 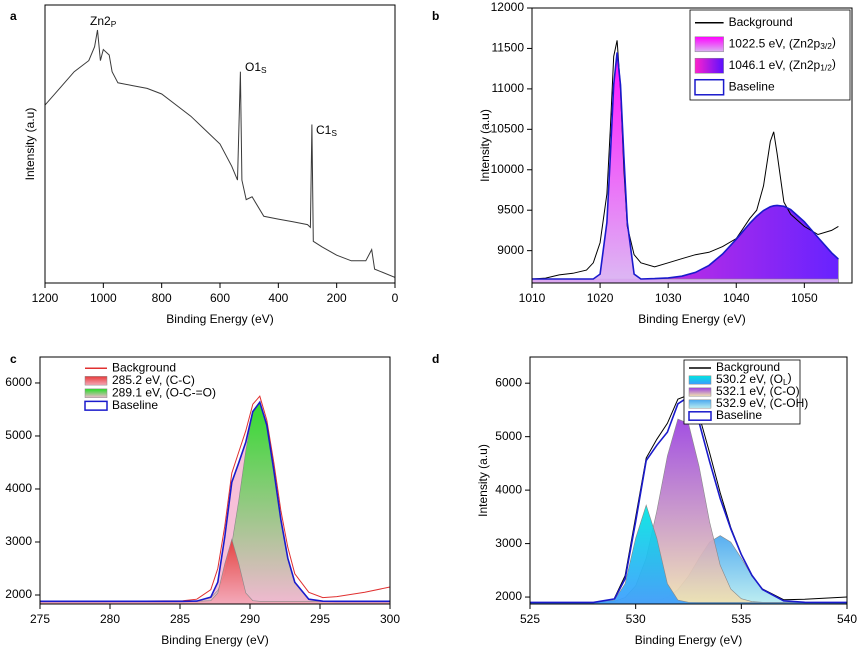 I want to click on x-tick-label: 200, so click(x=337, y=298).